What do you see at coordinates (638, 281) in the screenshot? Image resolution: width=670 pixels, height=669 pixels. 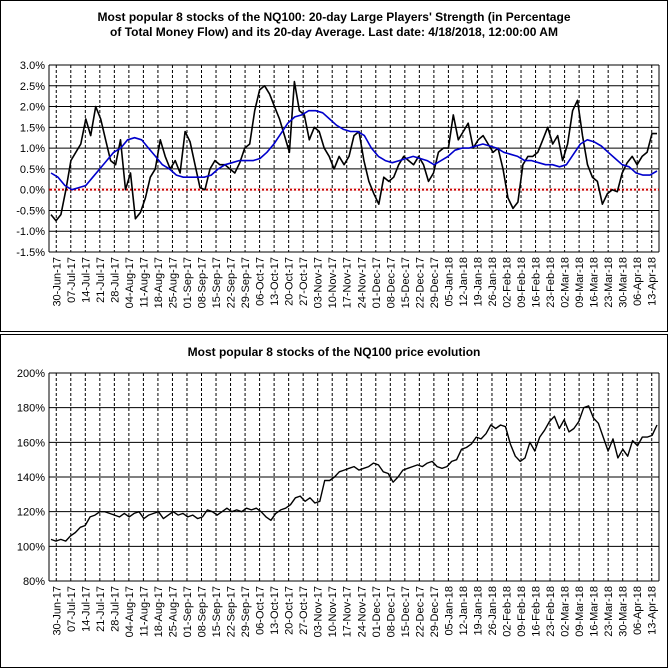 I see `x-tick-label: 06-Apr-18` at bounding box center [638, 281].